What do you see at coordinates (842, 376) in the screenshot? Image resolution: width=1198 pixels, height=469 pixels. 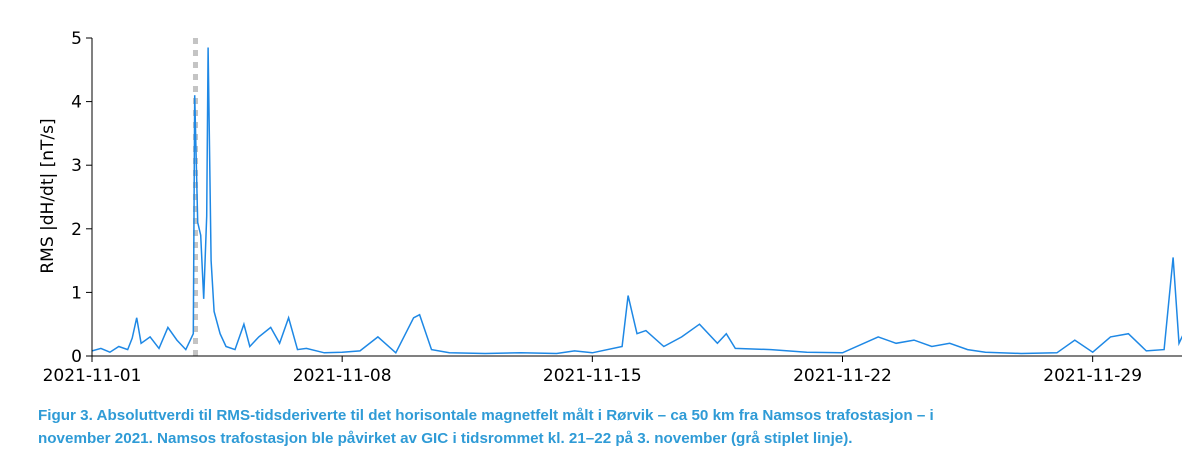 I see `x-tick-label: 2021-11-22` at bounding box center [842, 376].